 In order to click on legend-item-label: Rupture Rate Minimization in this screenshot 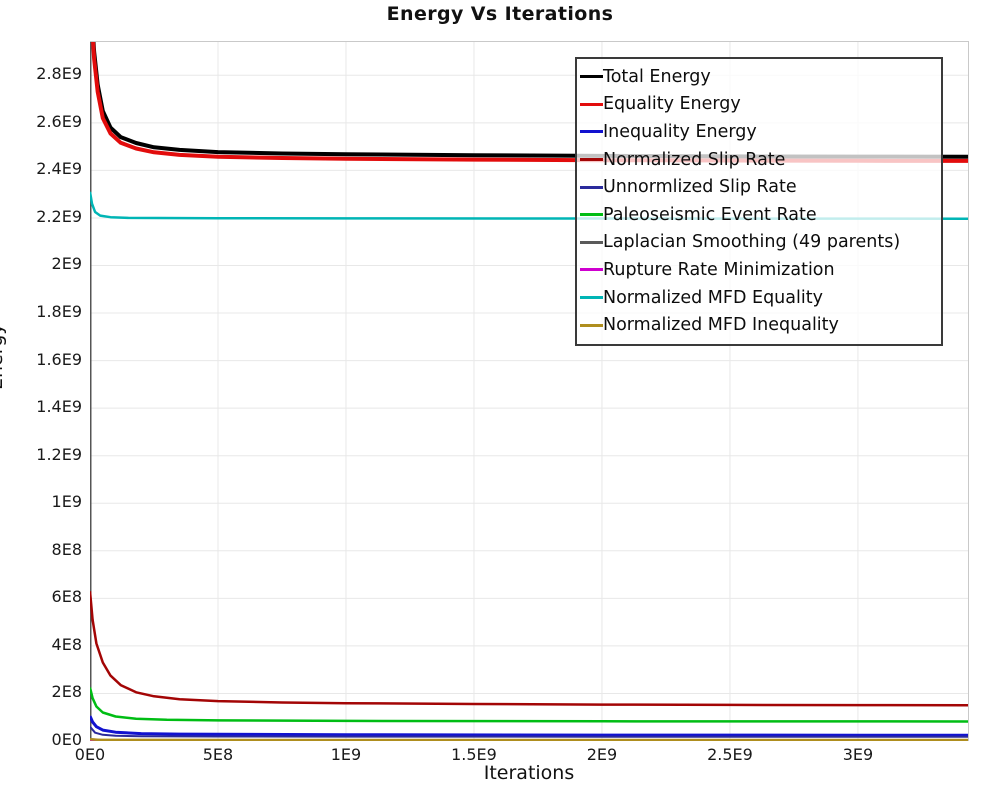, I will do `click(719, 269)`.